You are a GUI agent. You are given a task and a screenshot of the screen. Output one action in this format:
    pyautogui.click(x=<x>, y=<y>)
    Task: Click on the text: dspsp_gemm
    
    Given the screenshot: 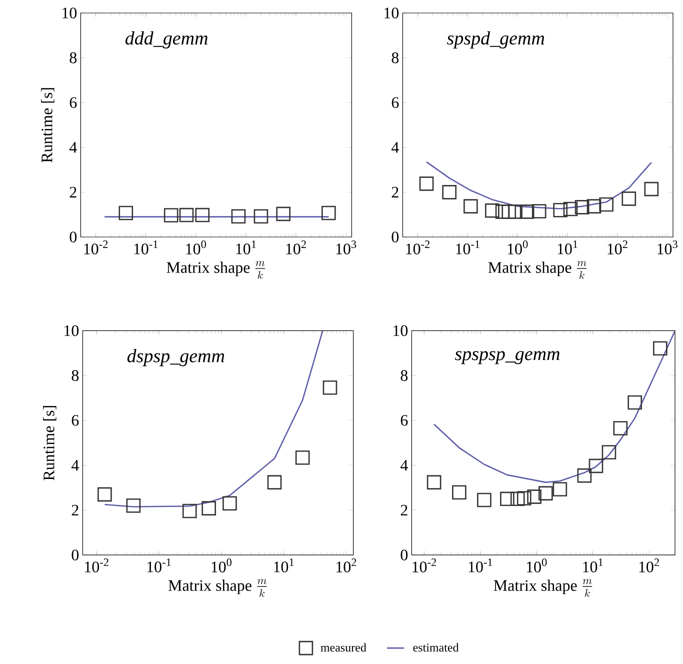 What is the action you would take?
    pyautogui.click(x=175, y=357)
    